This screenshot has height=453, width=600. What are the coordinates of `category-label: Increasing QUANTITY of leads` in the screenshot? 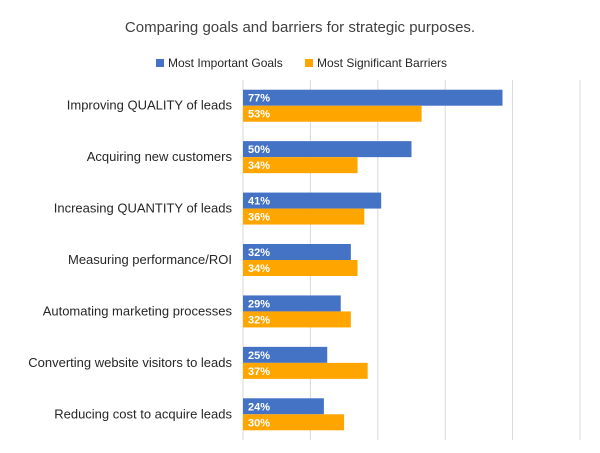 It's located at (143, 208).